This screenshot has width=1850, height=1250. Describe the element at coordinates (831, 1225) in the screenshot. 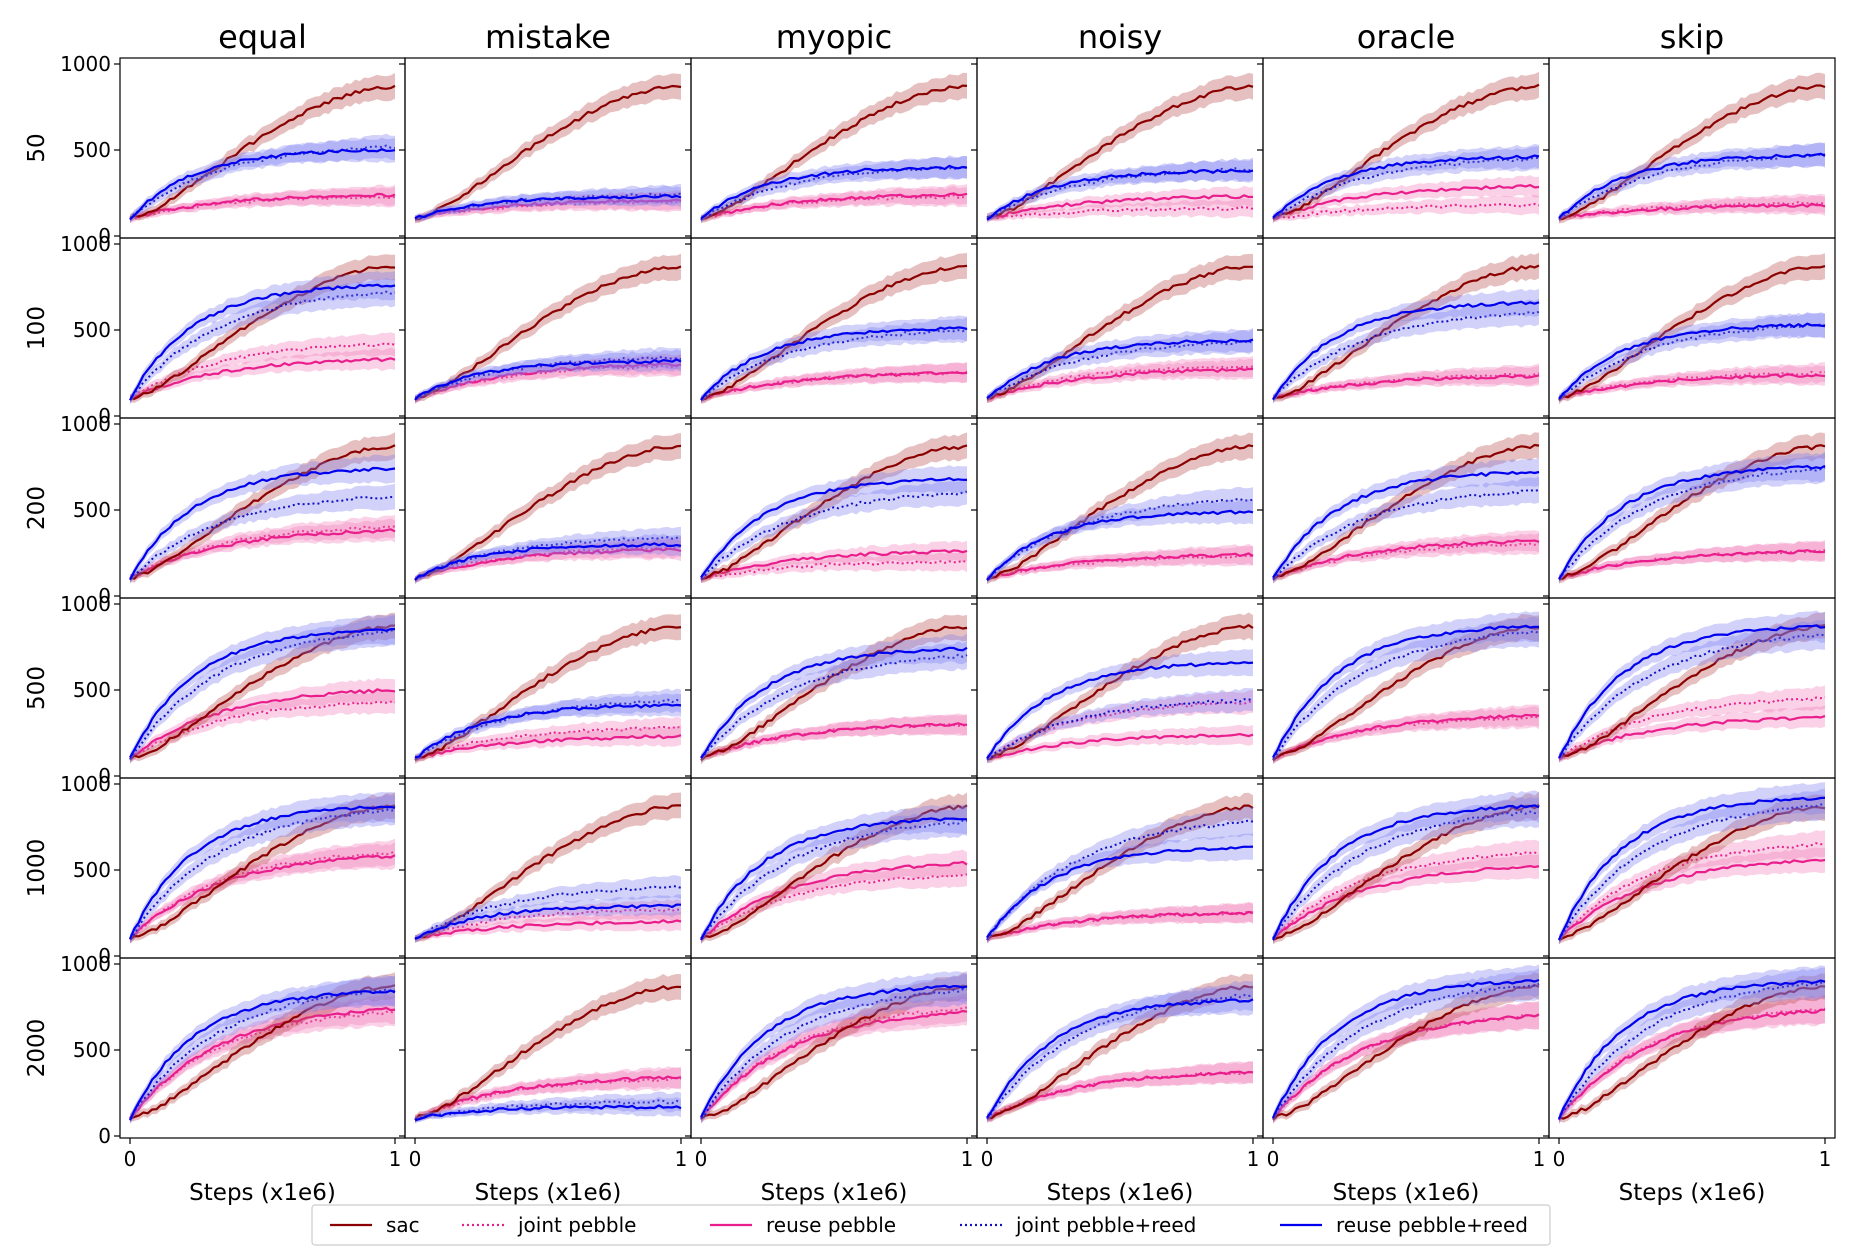

I see `legend-label: reuse pebble` at that location.